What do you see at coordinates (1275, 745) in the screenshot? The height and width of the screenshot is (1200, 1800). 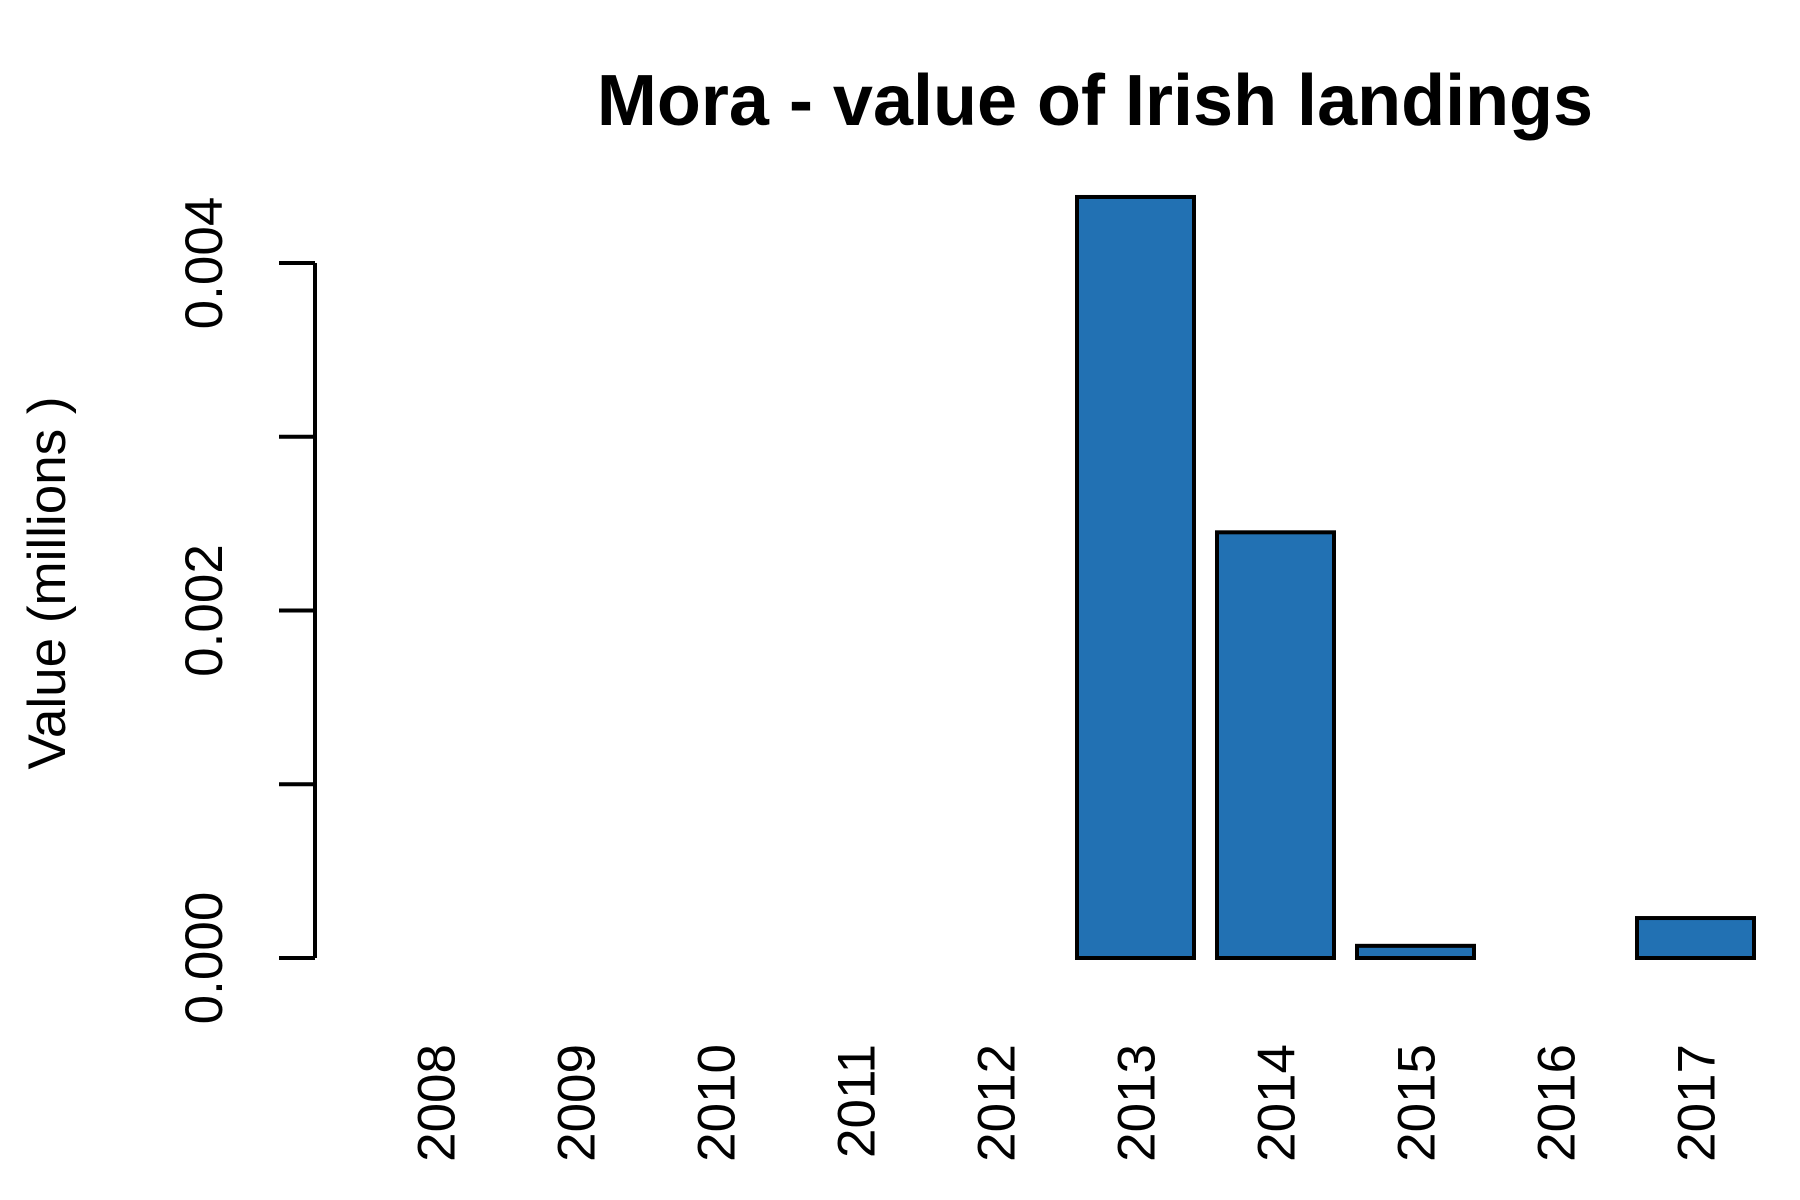 I see `bar-2014` at bounding box center [1275, 745].